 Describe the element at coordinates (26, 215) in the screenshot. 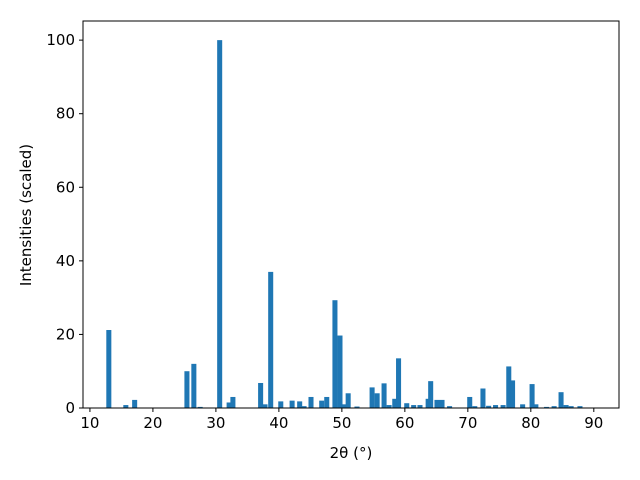

I see `y-axis-label: Intensities (scaled)` at that location.